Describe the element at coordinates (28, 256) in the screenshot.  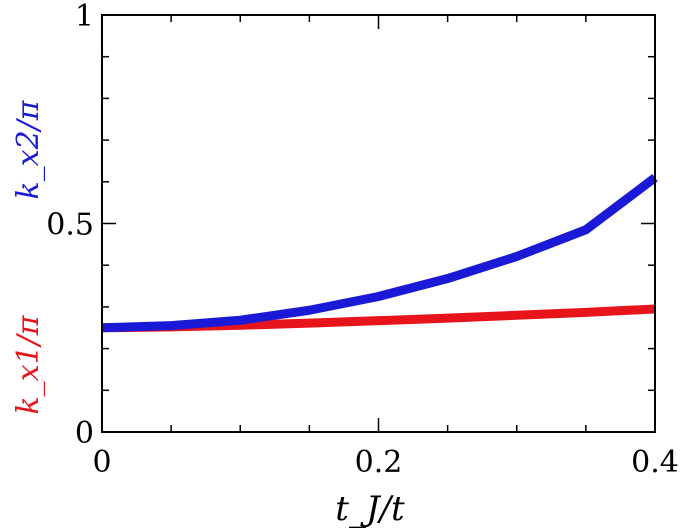
I see `y-axis-label: k_x1/π k_x2/π` at that location.